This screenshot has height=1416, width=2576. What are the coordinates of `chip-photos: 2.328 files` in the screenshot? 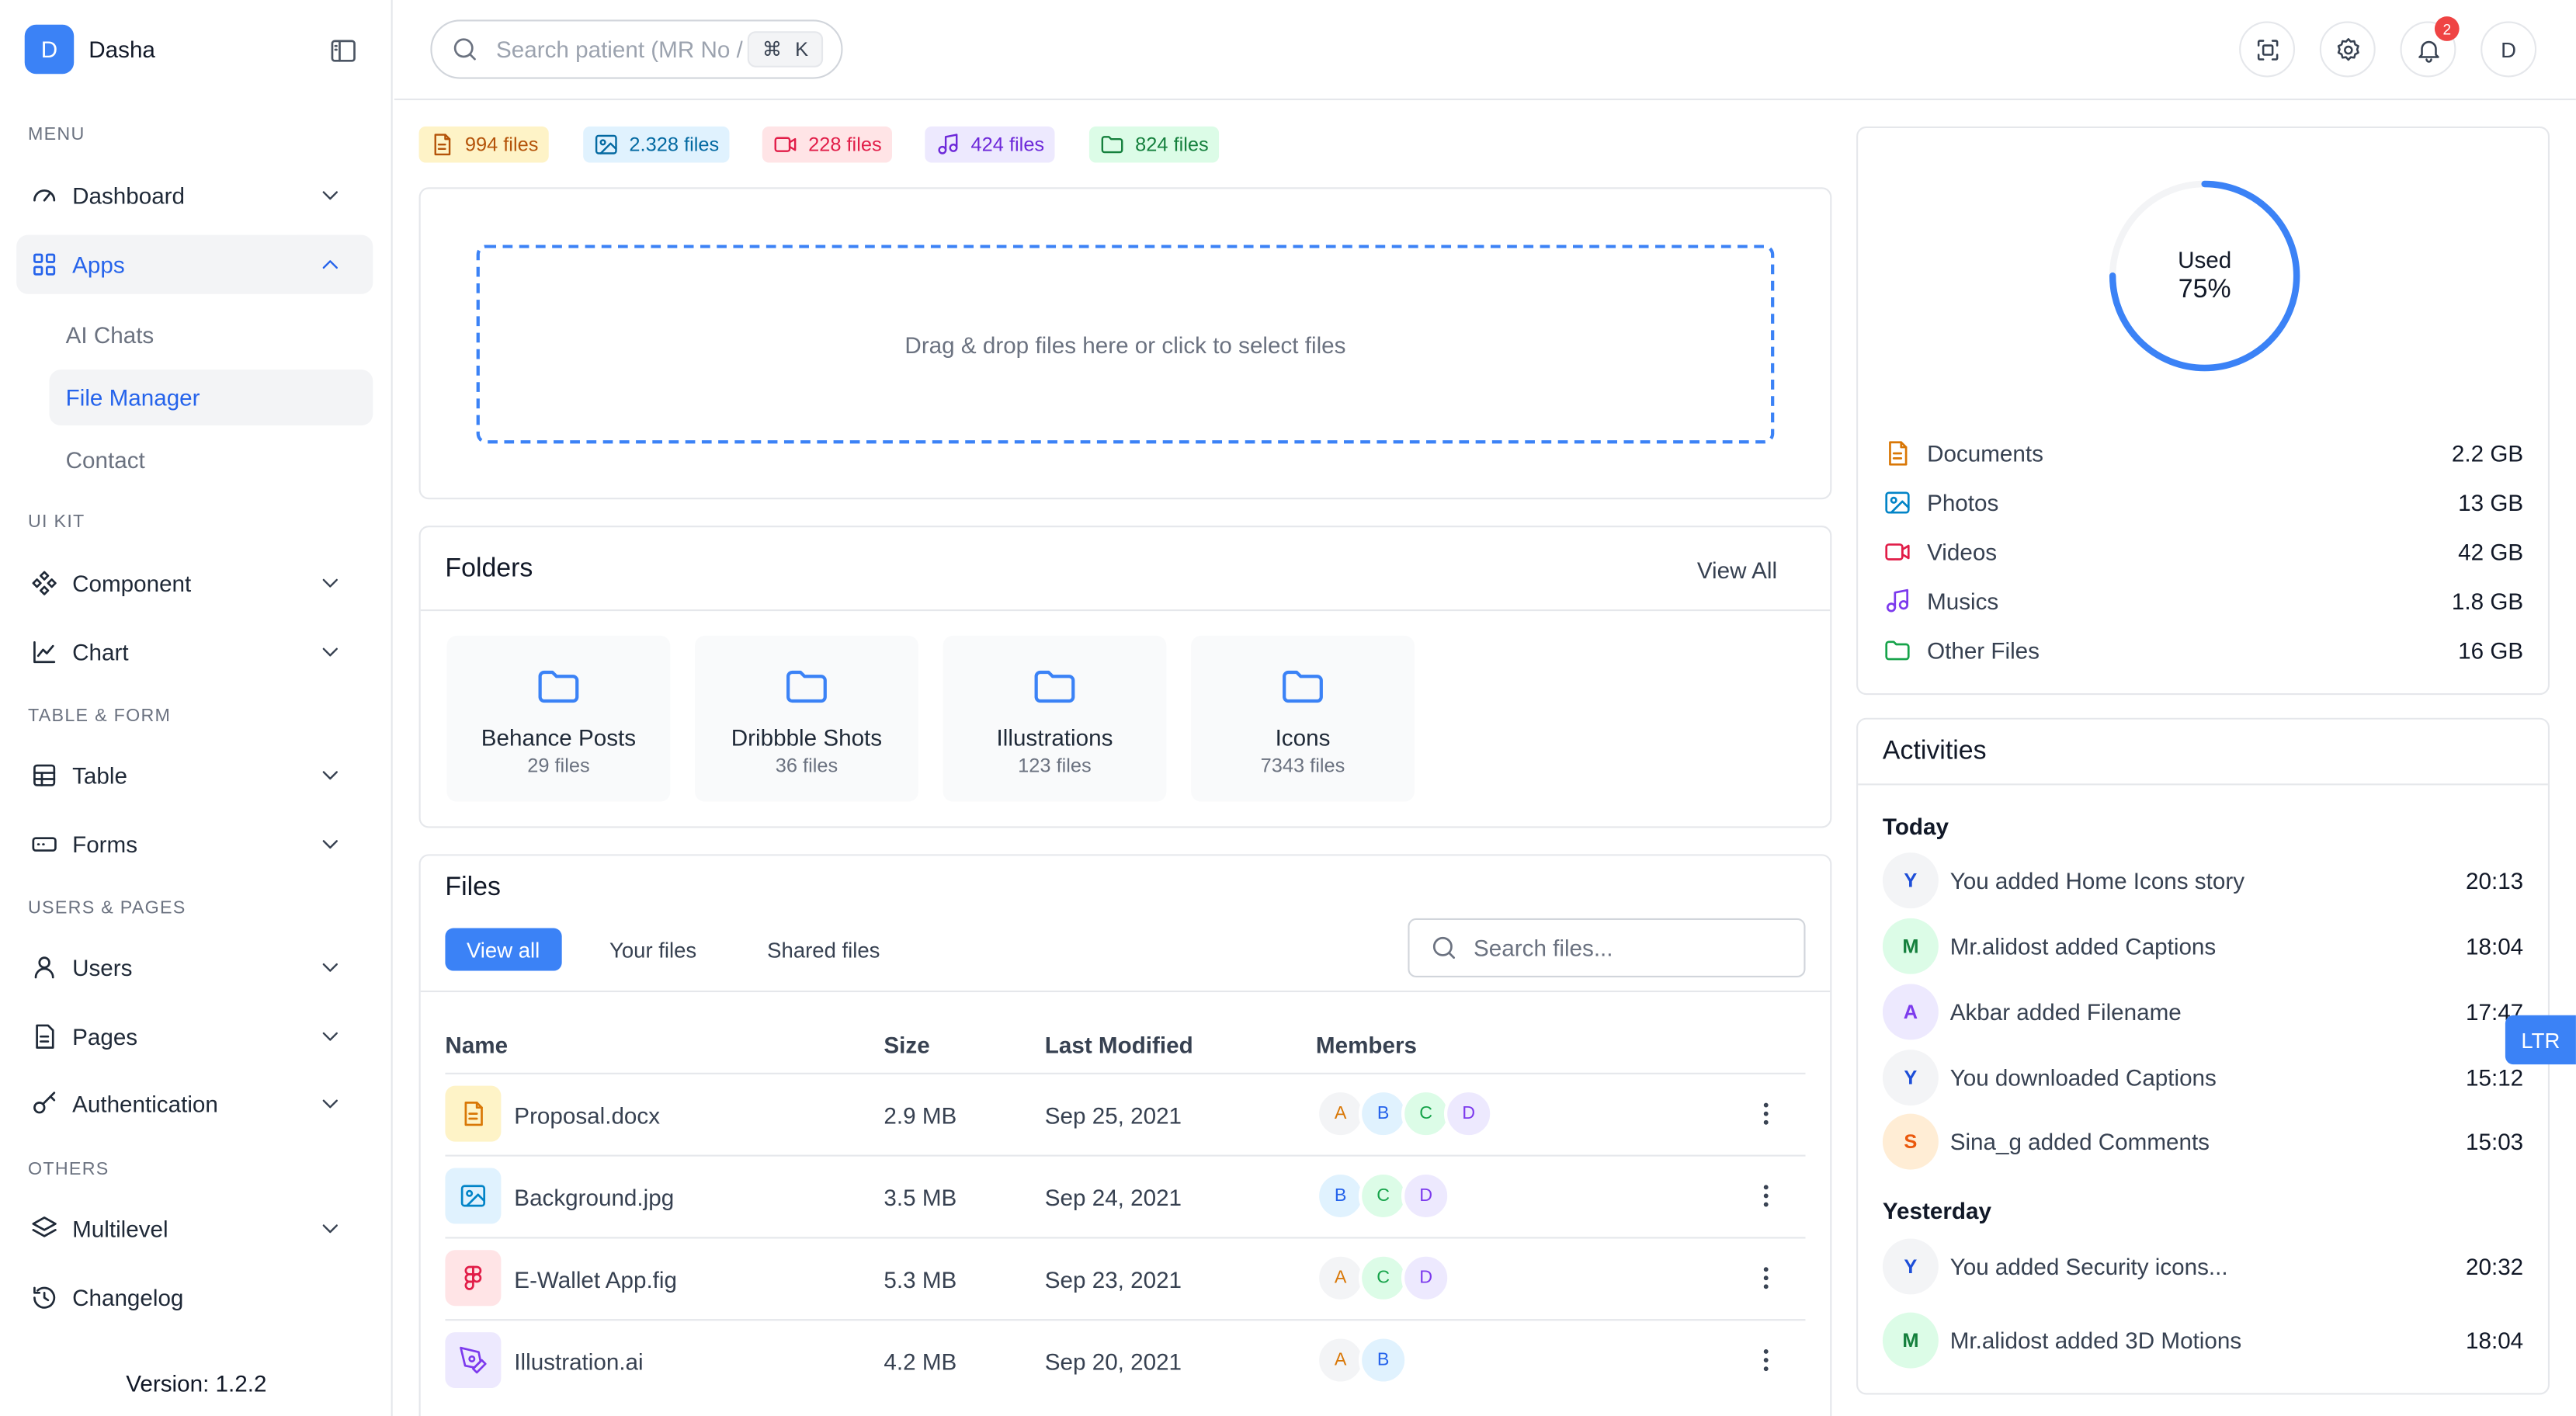 It's located at (656, 144).